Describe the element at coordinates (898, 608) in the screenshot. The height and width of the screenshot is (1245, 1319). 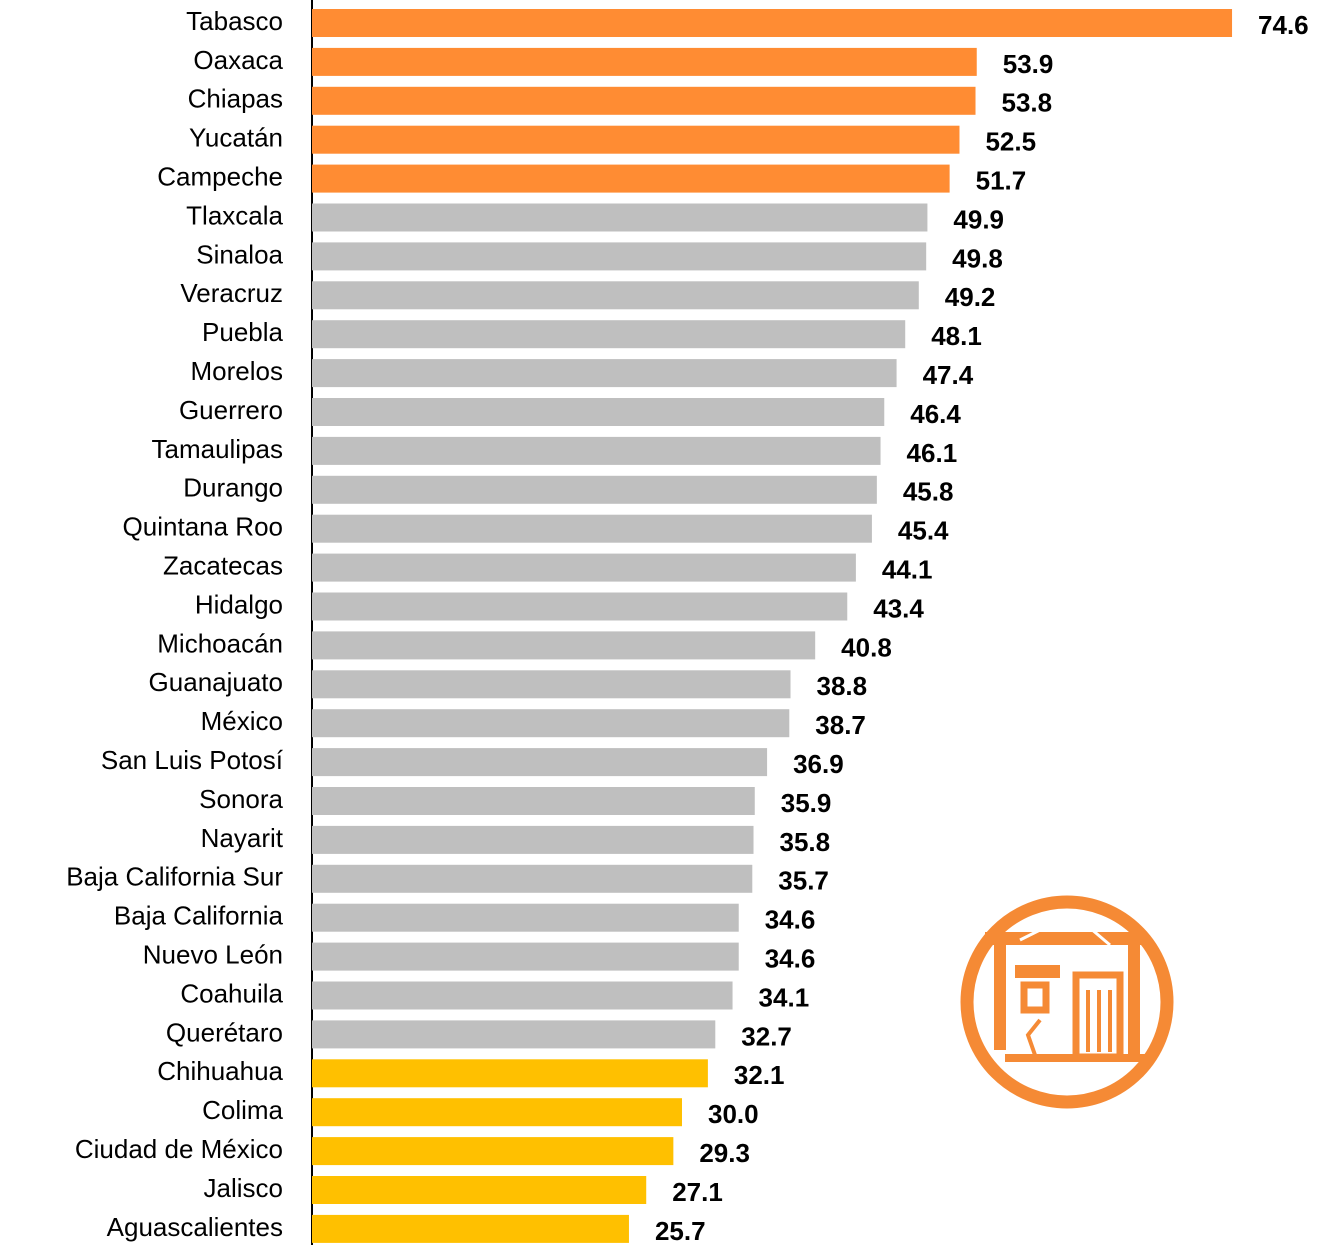
I see `value-label: 43.4` at that location.